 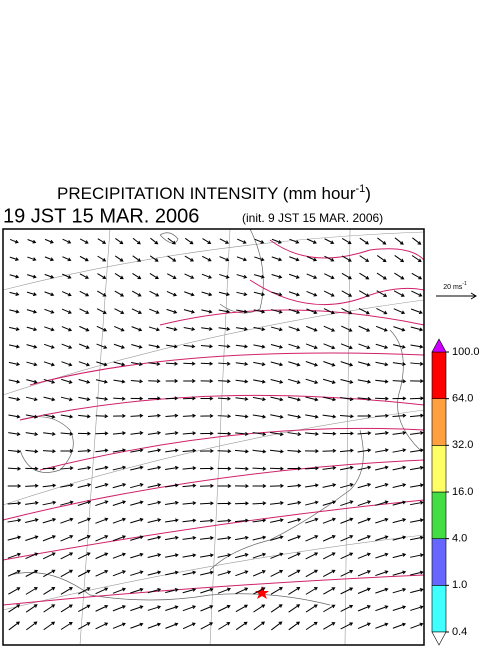 What do you see at coordinates (459, 539) in the screenshot?
I see `colorbar-label: 4.0` at bounding box center [459, 539].